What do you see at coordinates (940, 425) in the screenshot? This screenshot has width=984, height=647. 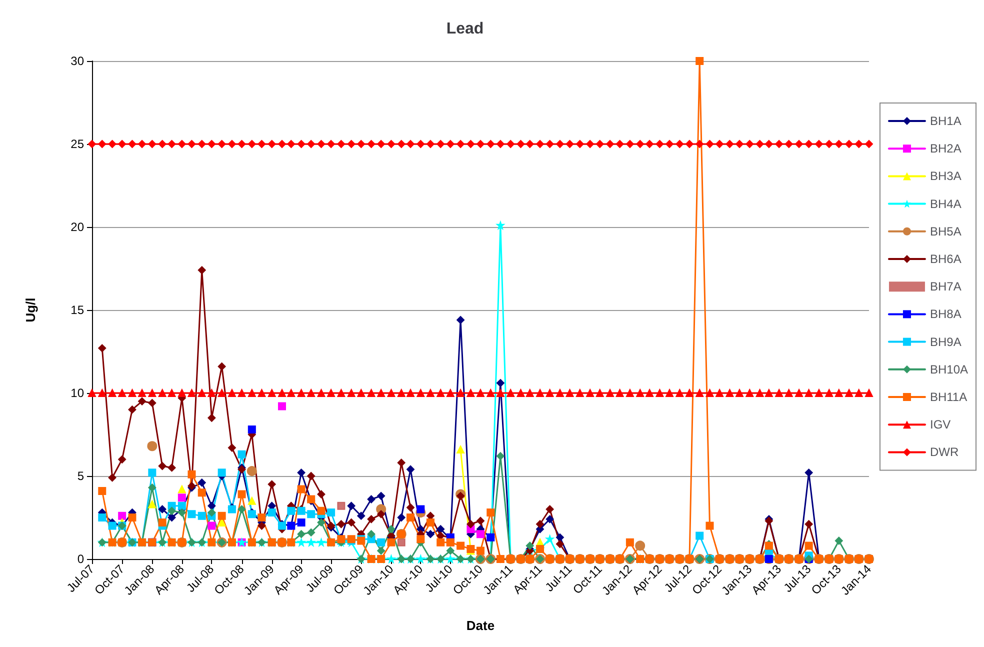 I see `legend-label: IGV` at bounding box center [940, 425].